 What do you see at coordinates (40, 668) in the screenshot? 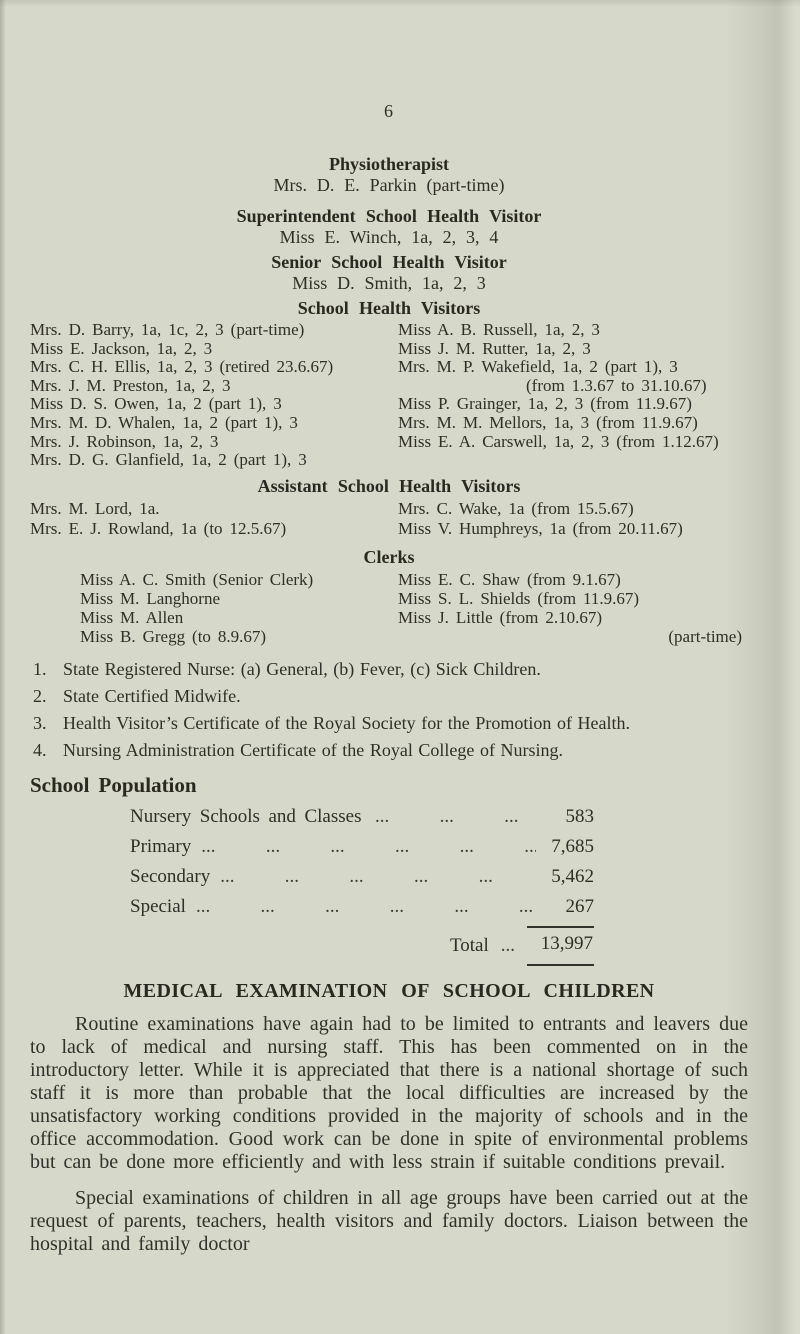
I see `footnote-number: 1.` at bounding box center [40, 668].